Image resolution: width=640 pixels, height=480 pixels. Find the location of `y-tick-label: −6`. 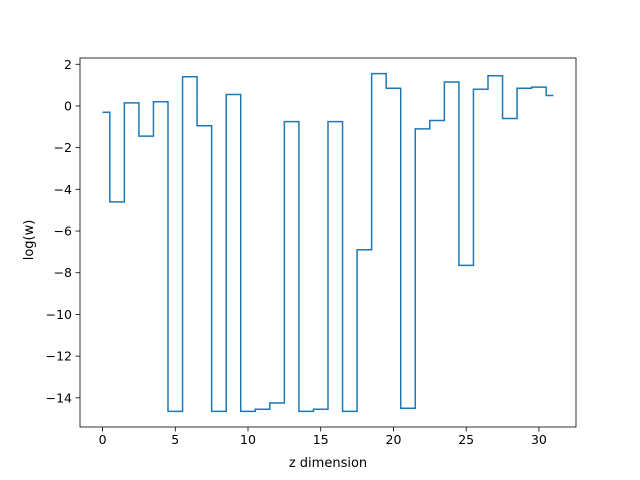

y-tick-label: −6 is located at coordinates (63, 231).